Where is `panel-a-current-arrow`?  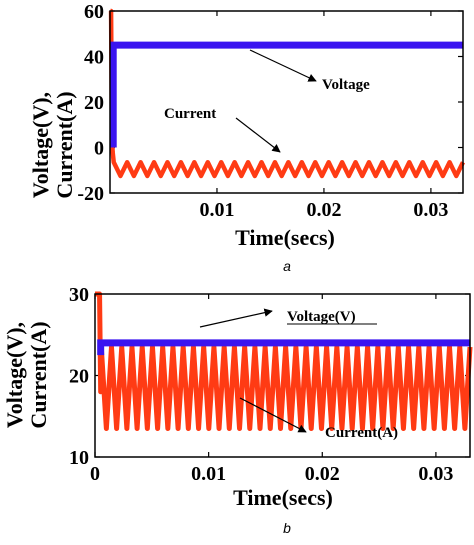
panel-a-current-arrow is located at coordinates (258, 135).